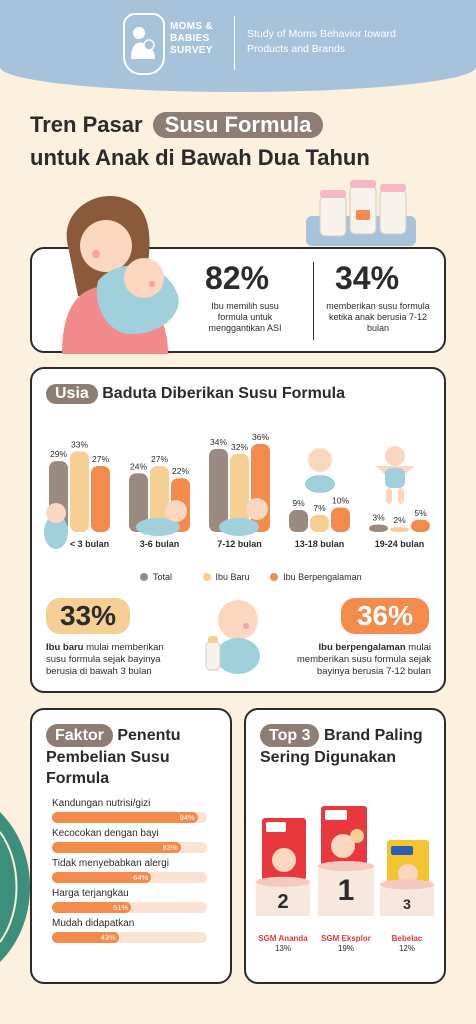 Image resolution: width=476 pixels, height=1024 pixels. I want to click on brand-value-1: 19%, so click(345, 948).